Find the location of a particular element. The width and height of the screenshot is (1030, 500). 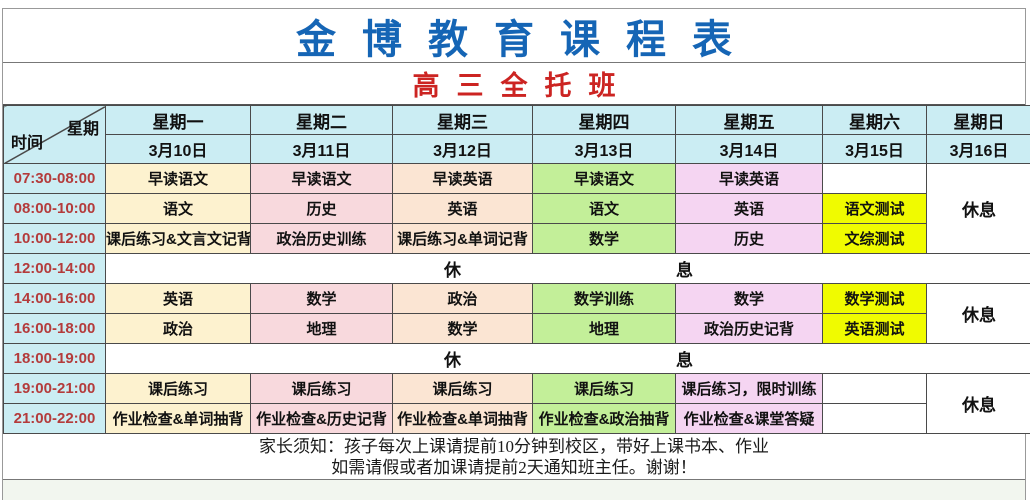

schedule-cell: 课后练习&文言文记背 is located at coordinates (178, 238).